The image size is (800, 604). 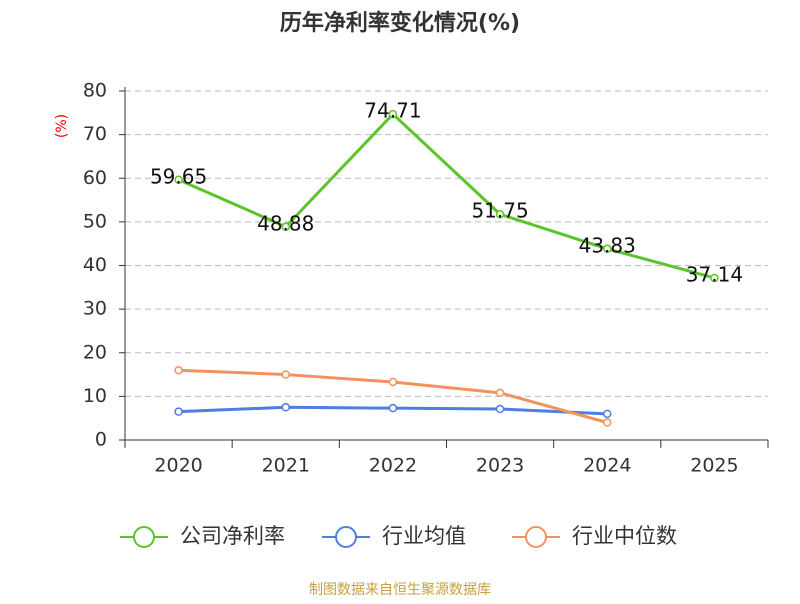 I want to click on data-label: 51.75, so click(x=499, y=211).